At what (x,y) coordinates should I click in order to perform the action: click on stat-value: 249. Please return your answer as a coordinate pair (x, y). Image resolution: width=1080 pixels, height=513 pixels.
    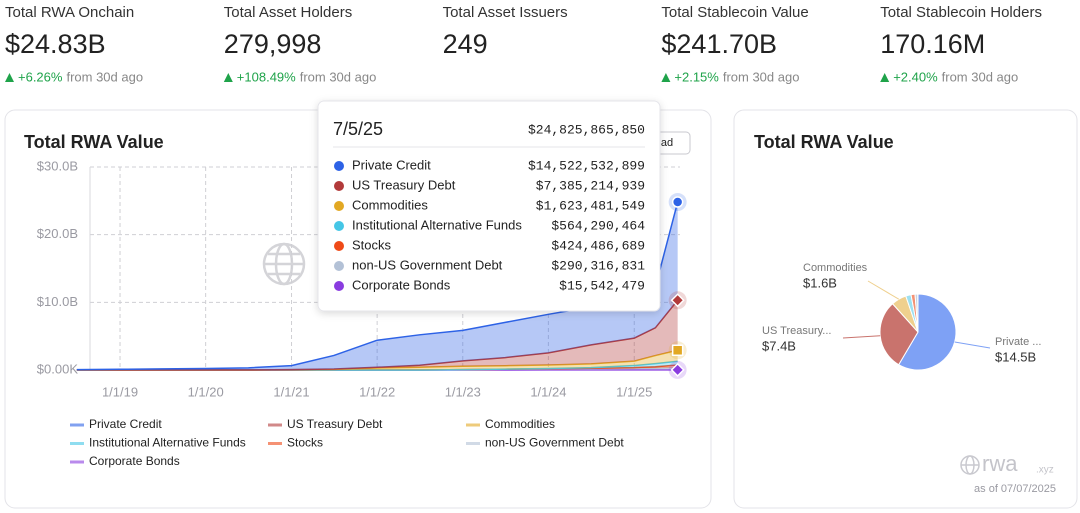
    Looking at the image, I should click on (465, 44).